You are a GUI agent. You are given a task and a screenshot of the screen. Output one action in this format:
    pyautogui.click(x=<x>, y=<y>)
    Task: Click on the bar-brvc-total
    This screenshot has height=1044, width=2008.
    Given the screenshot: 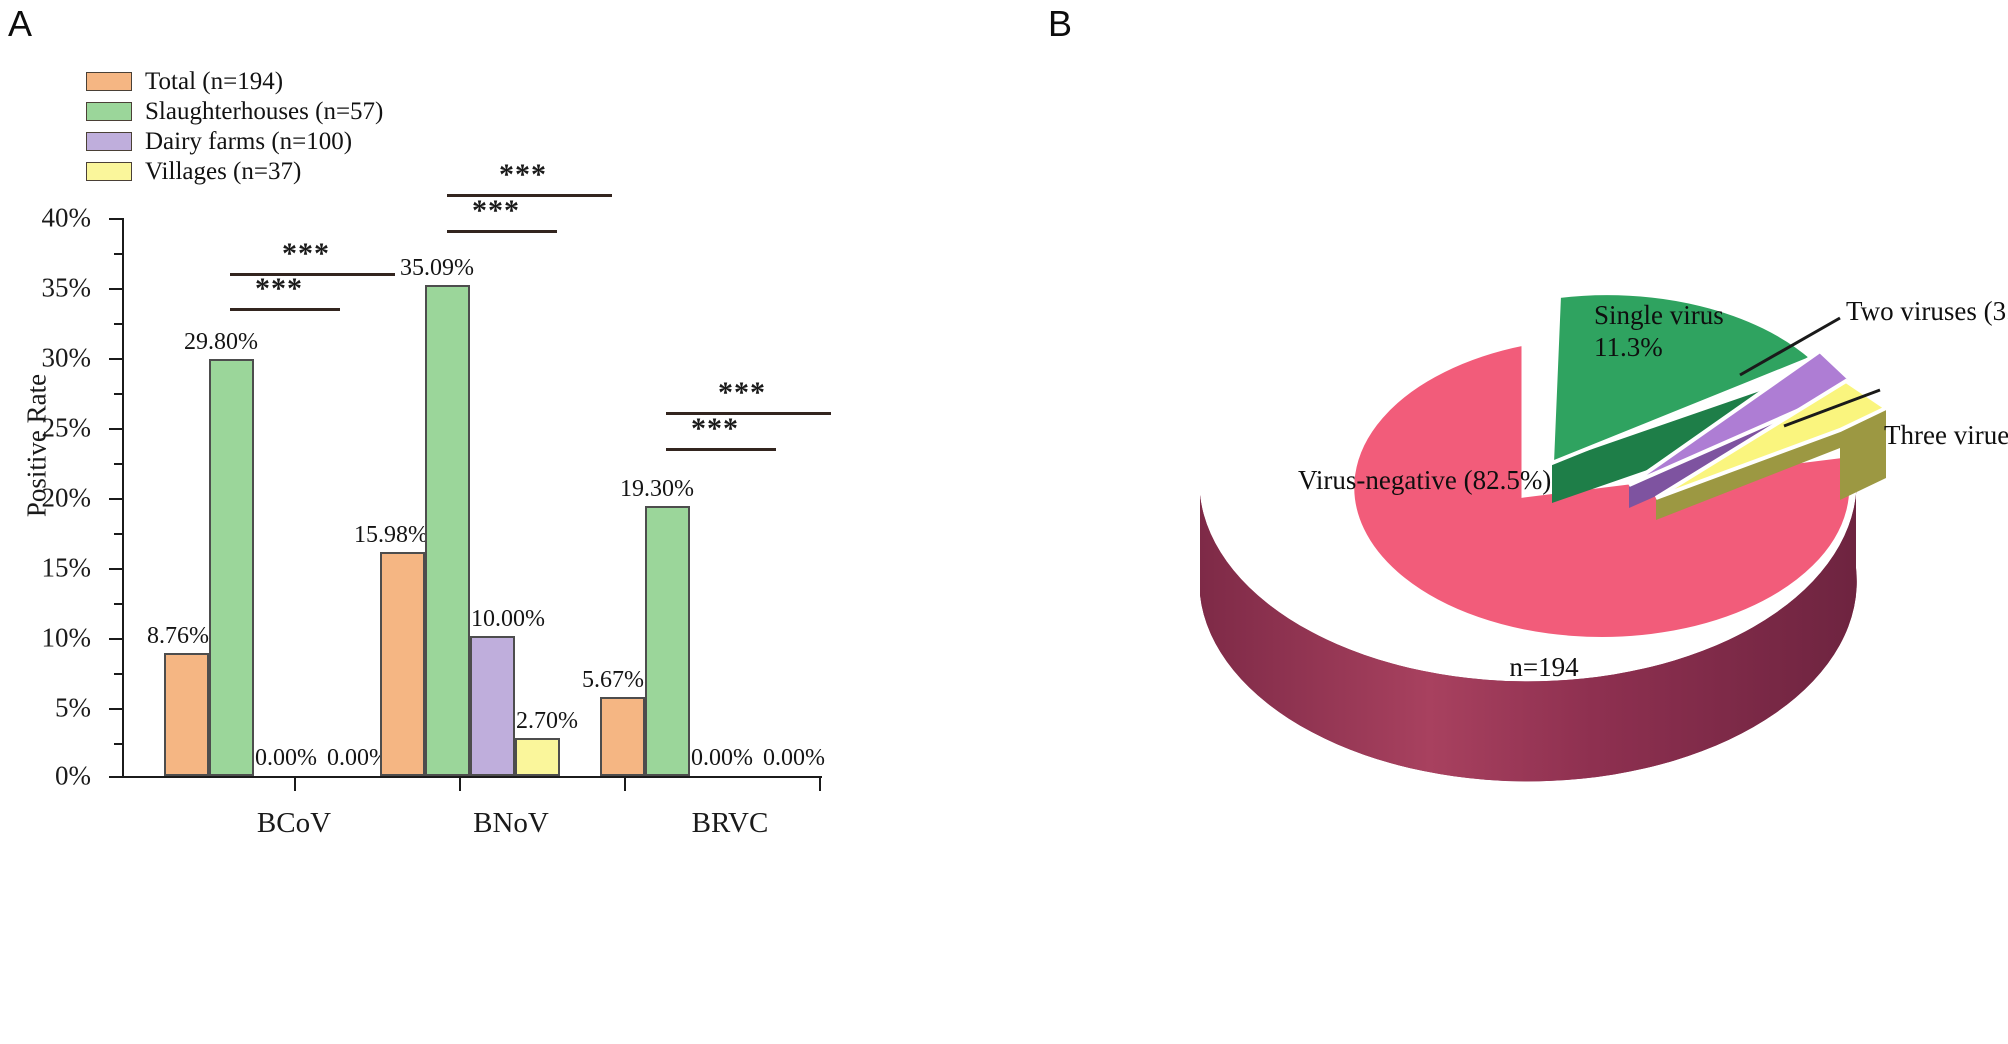 What is the action you would take?
    pyautogui.click(x=622, y=736)
    